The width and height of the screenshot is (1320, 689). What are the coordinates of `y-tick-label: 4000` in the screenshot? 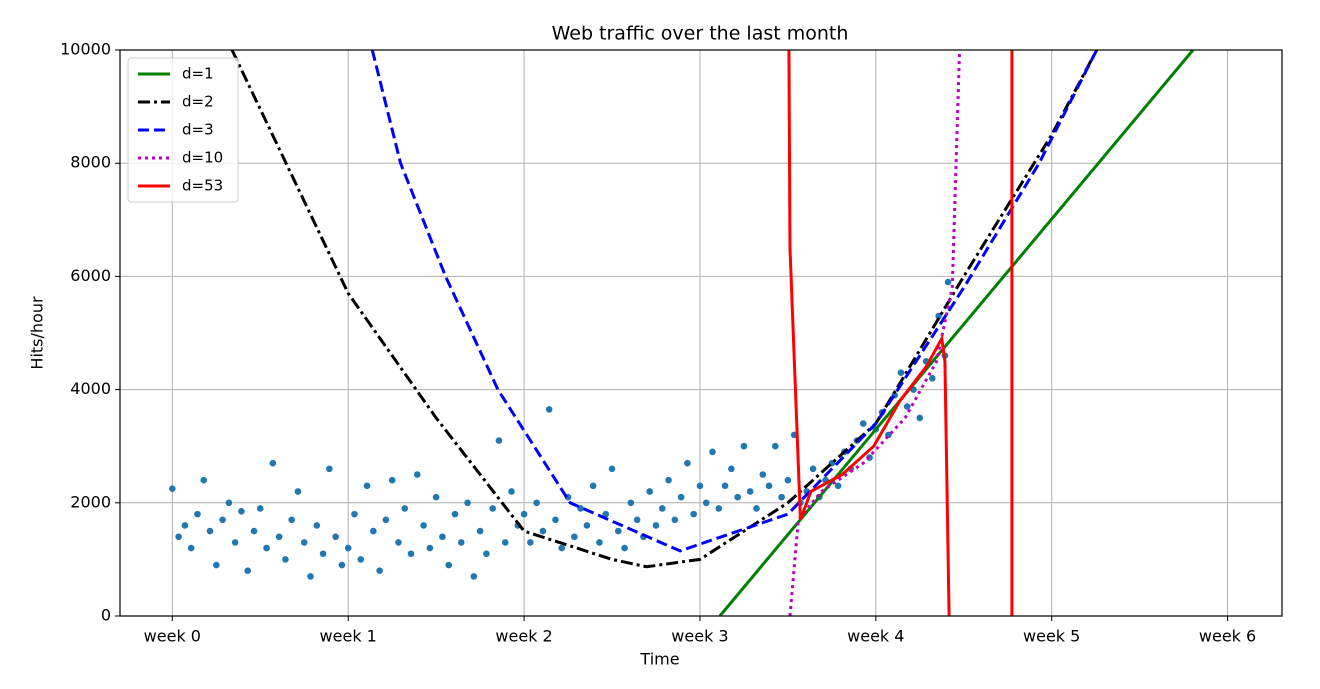 It's located at (90, 388).